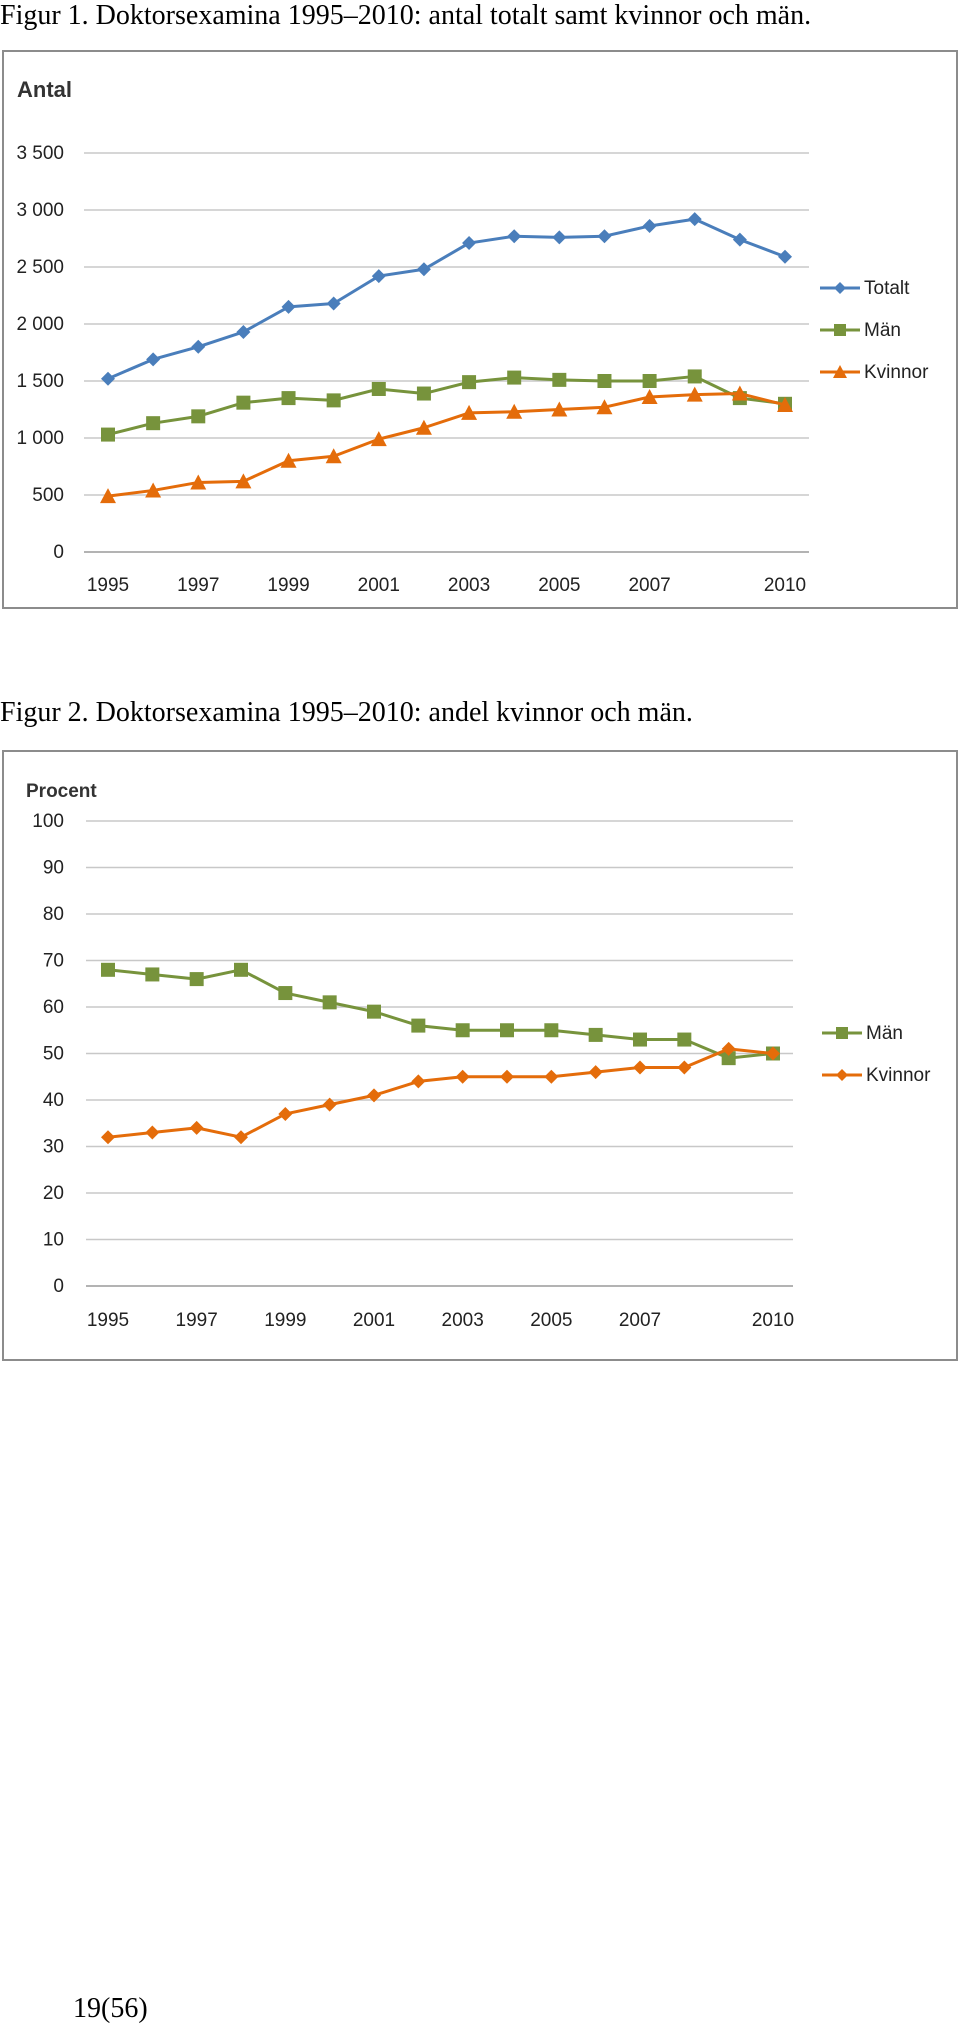  Describe the element at coordinates (53, 868) in the screenshot. I see `figure-2-y-tick-label: 90` at that location.